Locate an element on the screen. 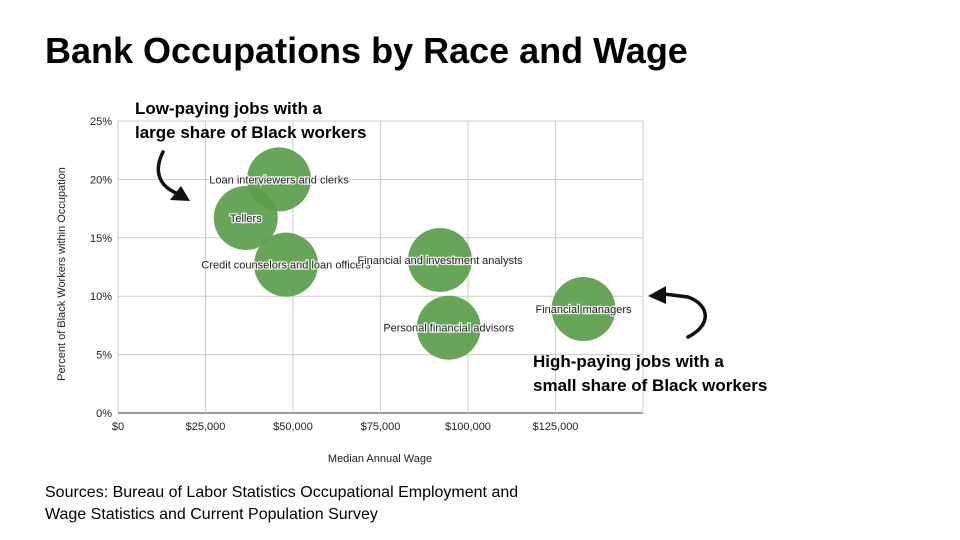 Image resolution: width=960 pixels, height=540 pixels. point-label: Credit counselors and loan officers is located at coordinates (286, 266).